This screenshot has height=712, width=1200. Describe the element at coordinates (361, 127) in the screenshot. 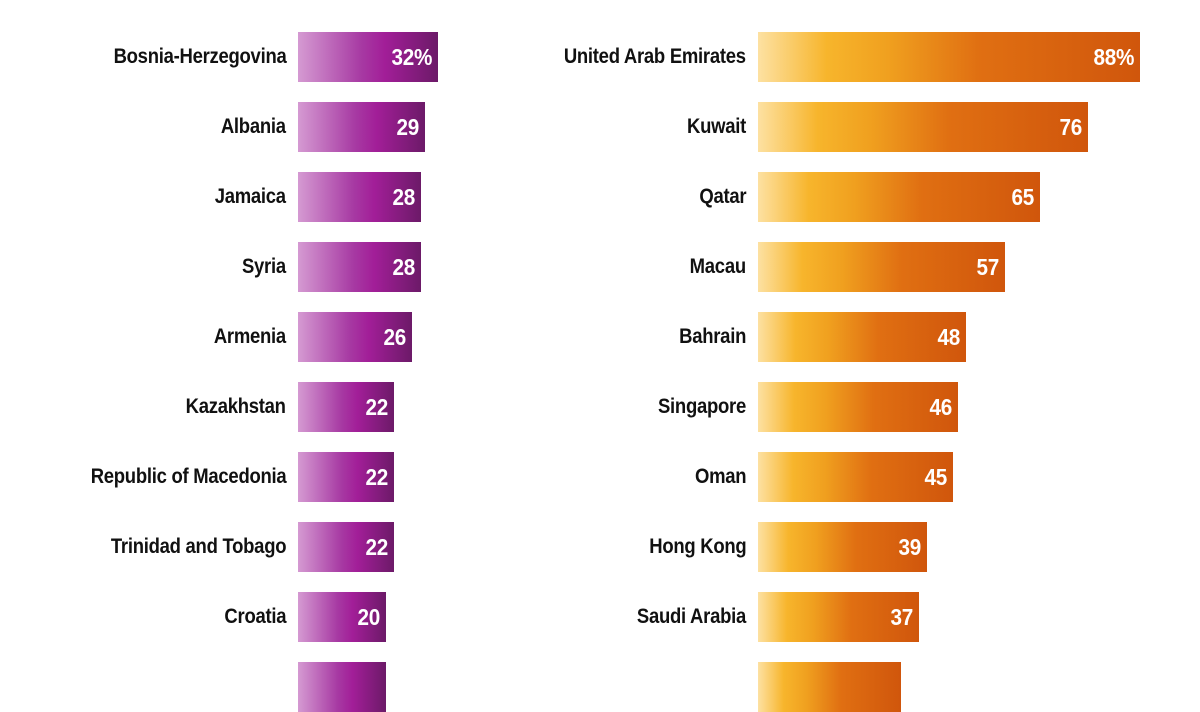

I see `bar-left-1: 29` at that location.